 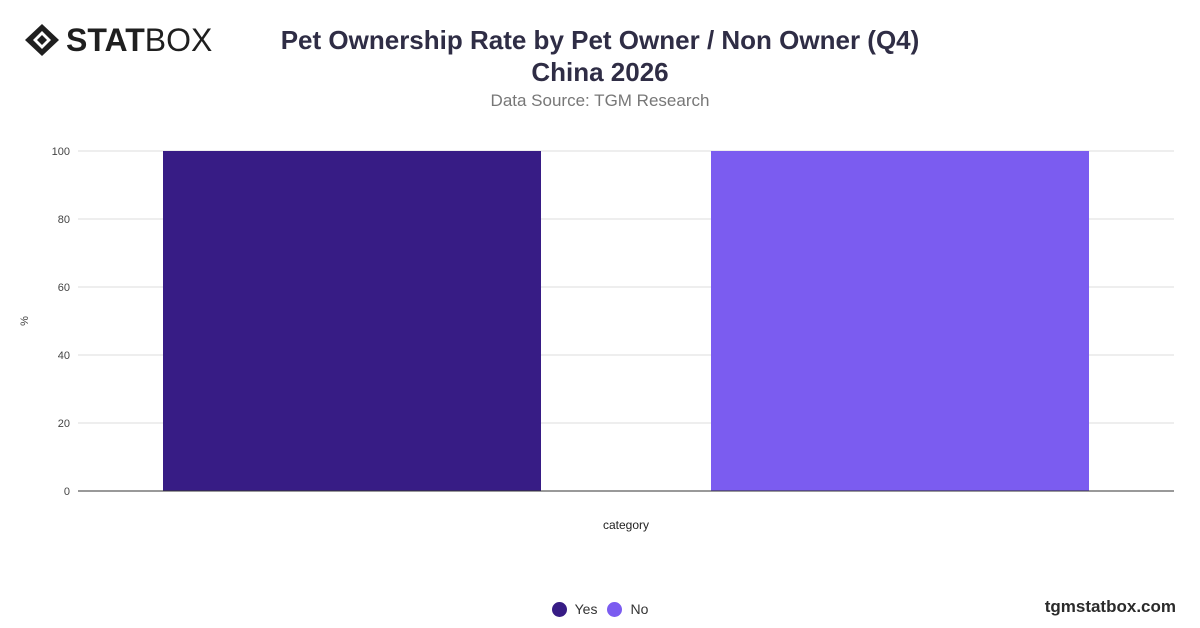 I want to click on logo-text-light: BOX, so click(x=178, y=40).